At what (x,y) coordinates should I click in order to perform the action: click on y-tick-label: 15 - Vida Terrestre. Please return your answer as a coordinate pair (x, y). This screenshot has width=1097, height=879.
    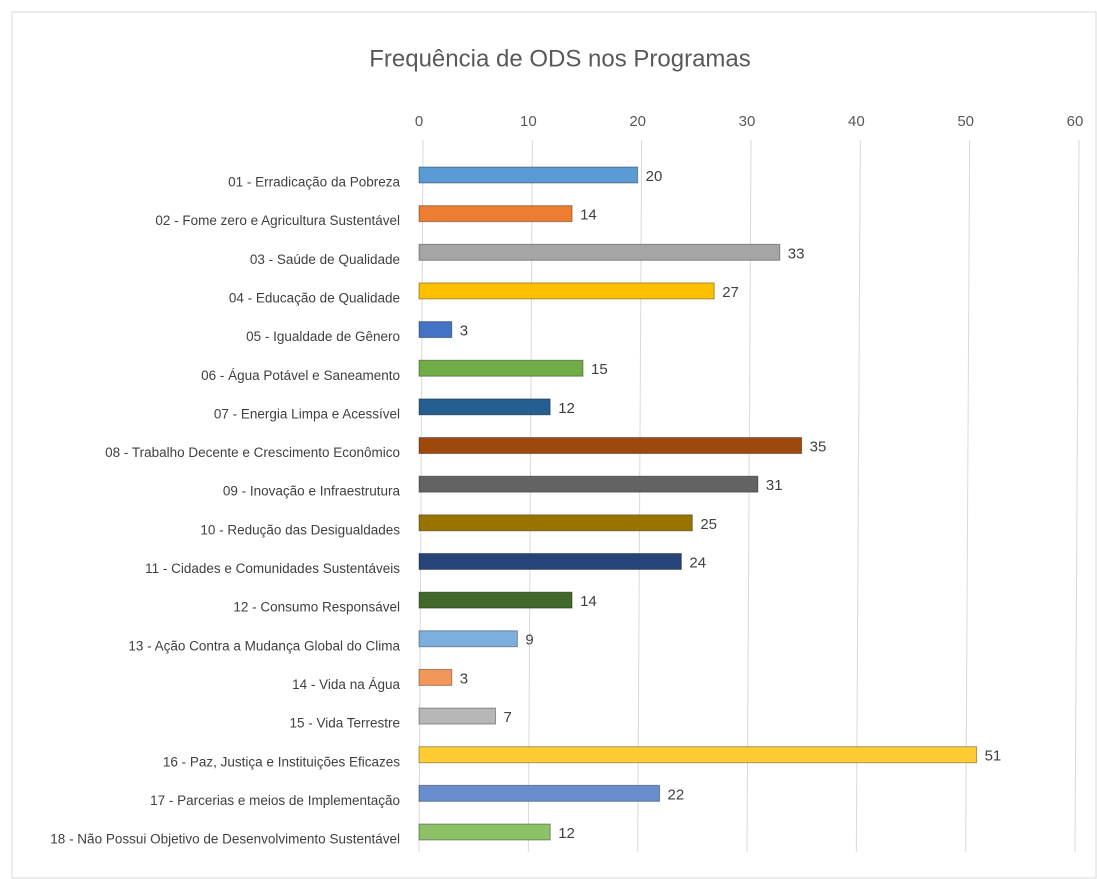
    Looking at the image, I should click on (344, 723).